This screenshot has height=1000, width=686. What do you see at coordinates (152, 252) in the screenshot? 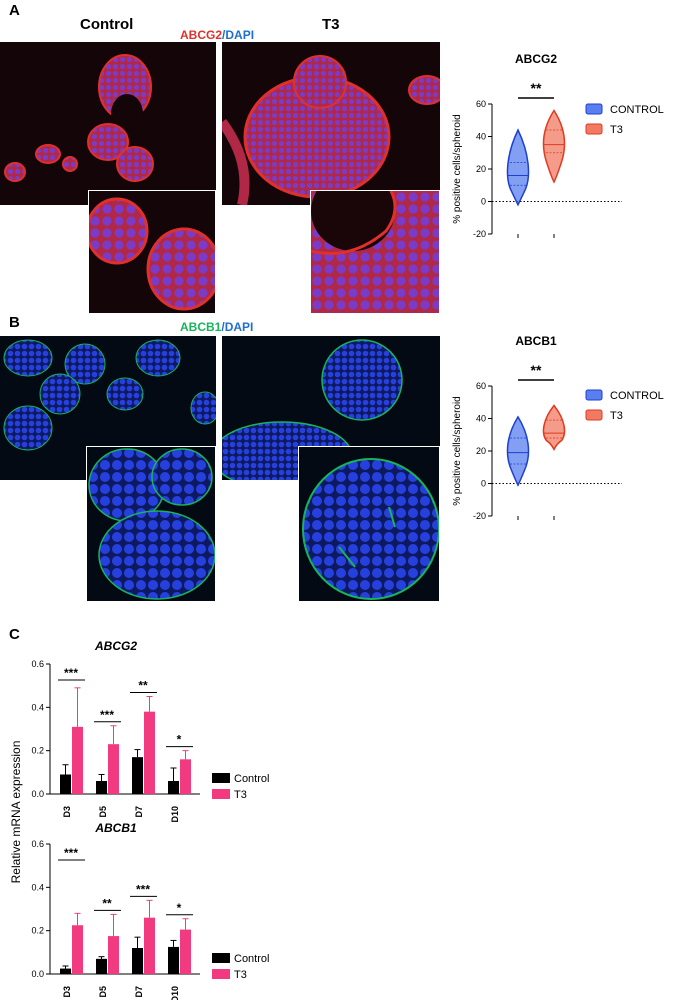
I see `micrograph-abcg2-control-zoom` at bounding box center [152, 252].